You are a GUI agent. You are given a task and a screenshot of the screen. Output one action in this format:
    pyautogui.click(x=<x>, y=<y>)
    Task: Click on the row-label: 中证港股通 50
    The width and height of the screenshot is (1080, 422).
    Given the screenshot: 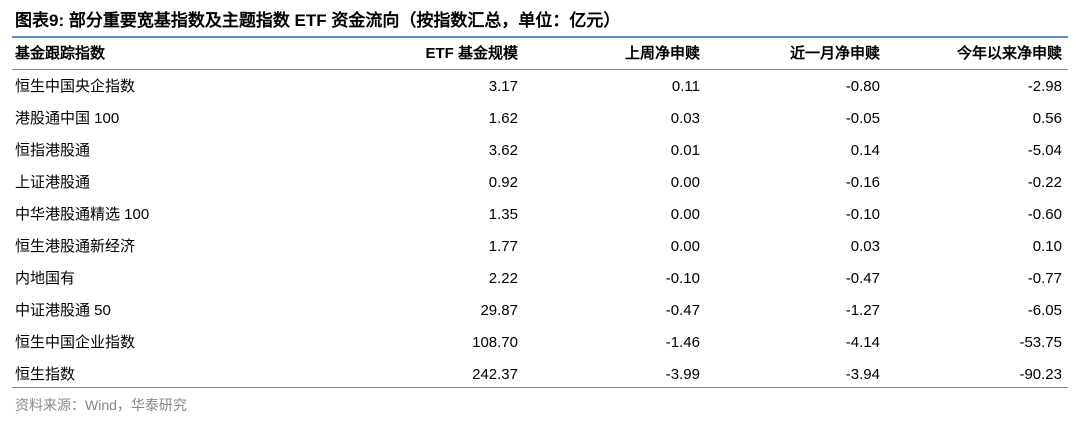 What is the action you would take?
    pyautogui.click(x=63, y=310)
    